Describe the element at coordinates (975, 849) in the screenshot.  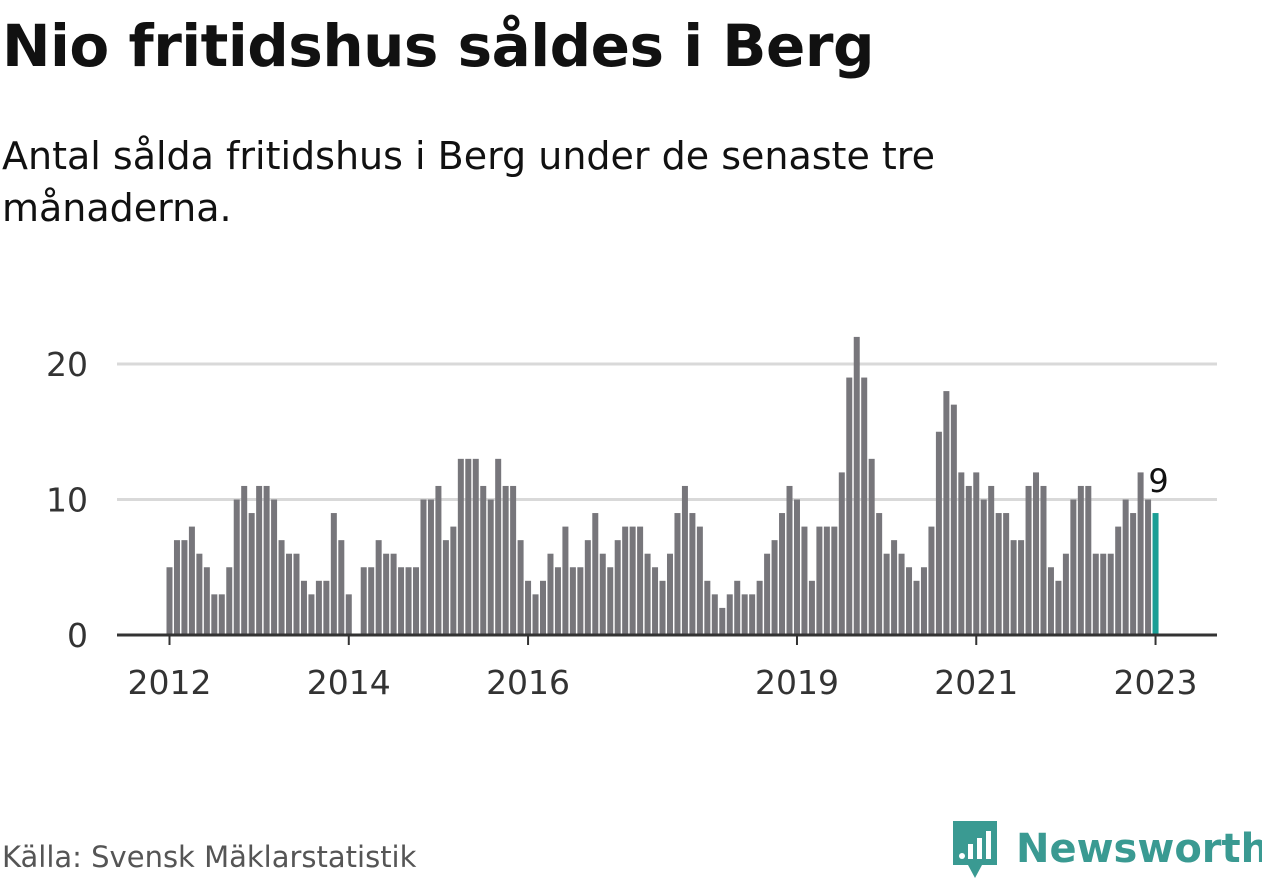
I see `bar-chart-speech-bubble-icon` at that location.